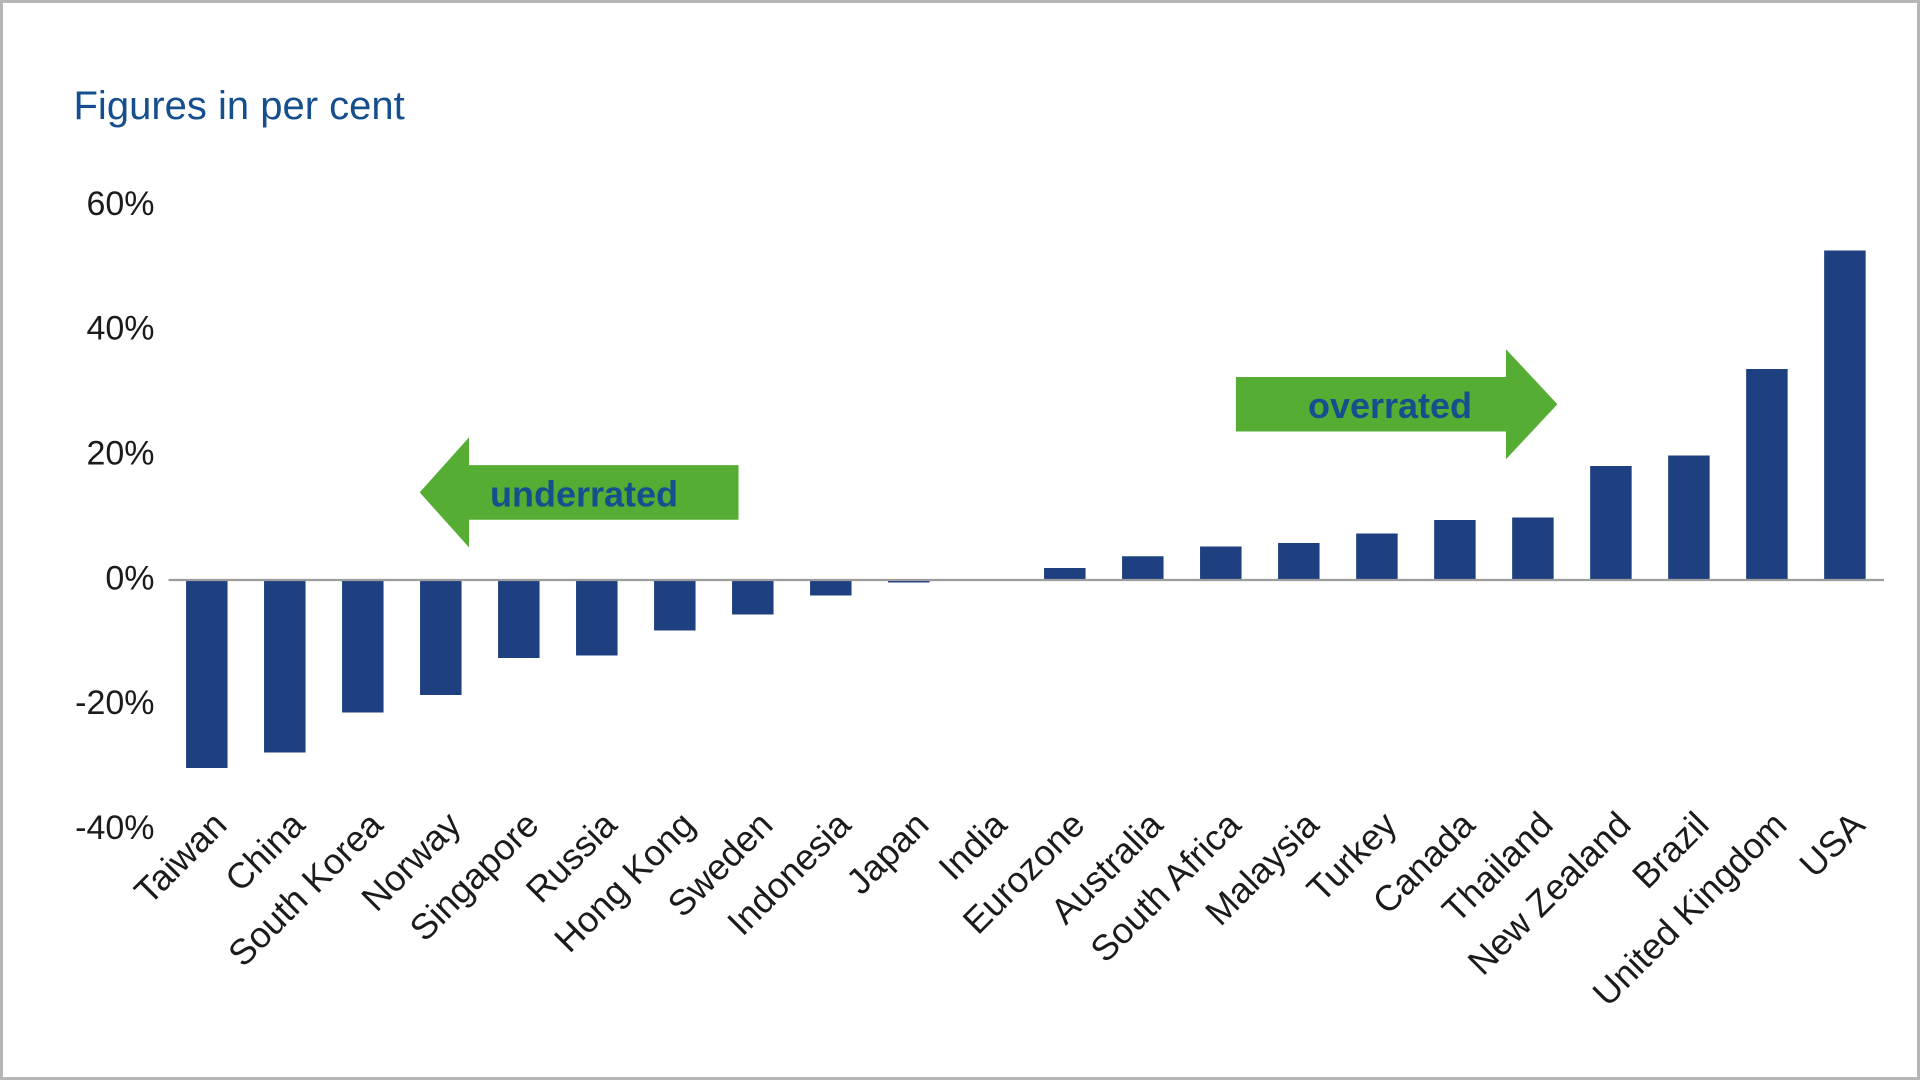 The height and width of the screenshot is (1080, 1920). What do you see at coordinates (584, 494) in the screenshot?
I see `svg-text: underrated` at bounding box center [584, 494].